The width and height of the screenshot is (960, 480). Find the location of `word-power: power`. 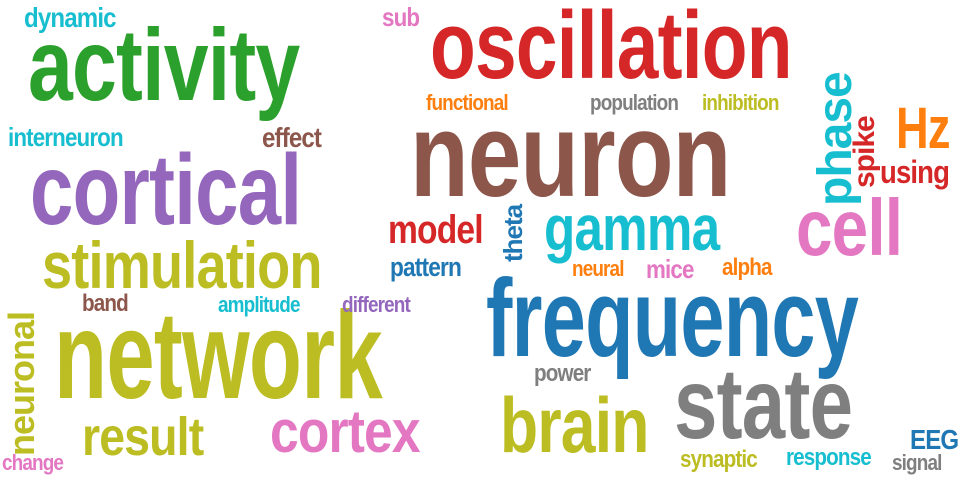

word-power: power is located at coordinates (562, 373).